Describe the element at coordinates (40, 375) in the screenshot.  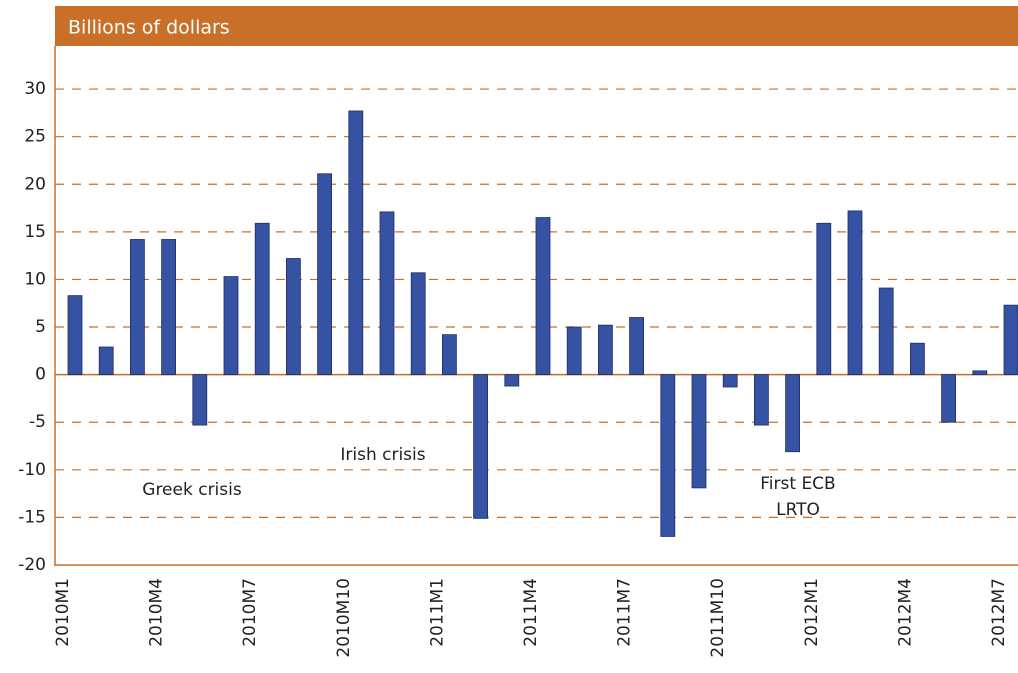
I see `y-tick-label: 0` at that location.